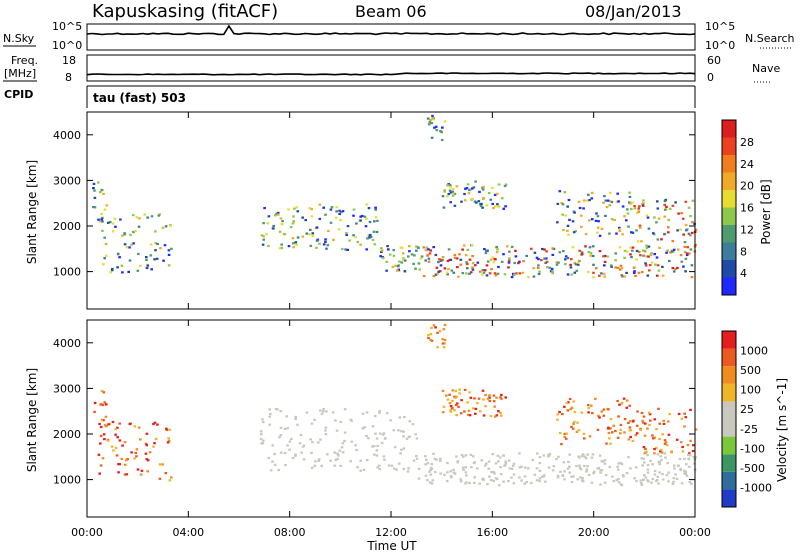 The height and width of the screenshot is (554, 800). I want to click on x-tick-label: 16:00, so click(492, 532).